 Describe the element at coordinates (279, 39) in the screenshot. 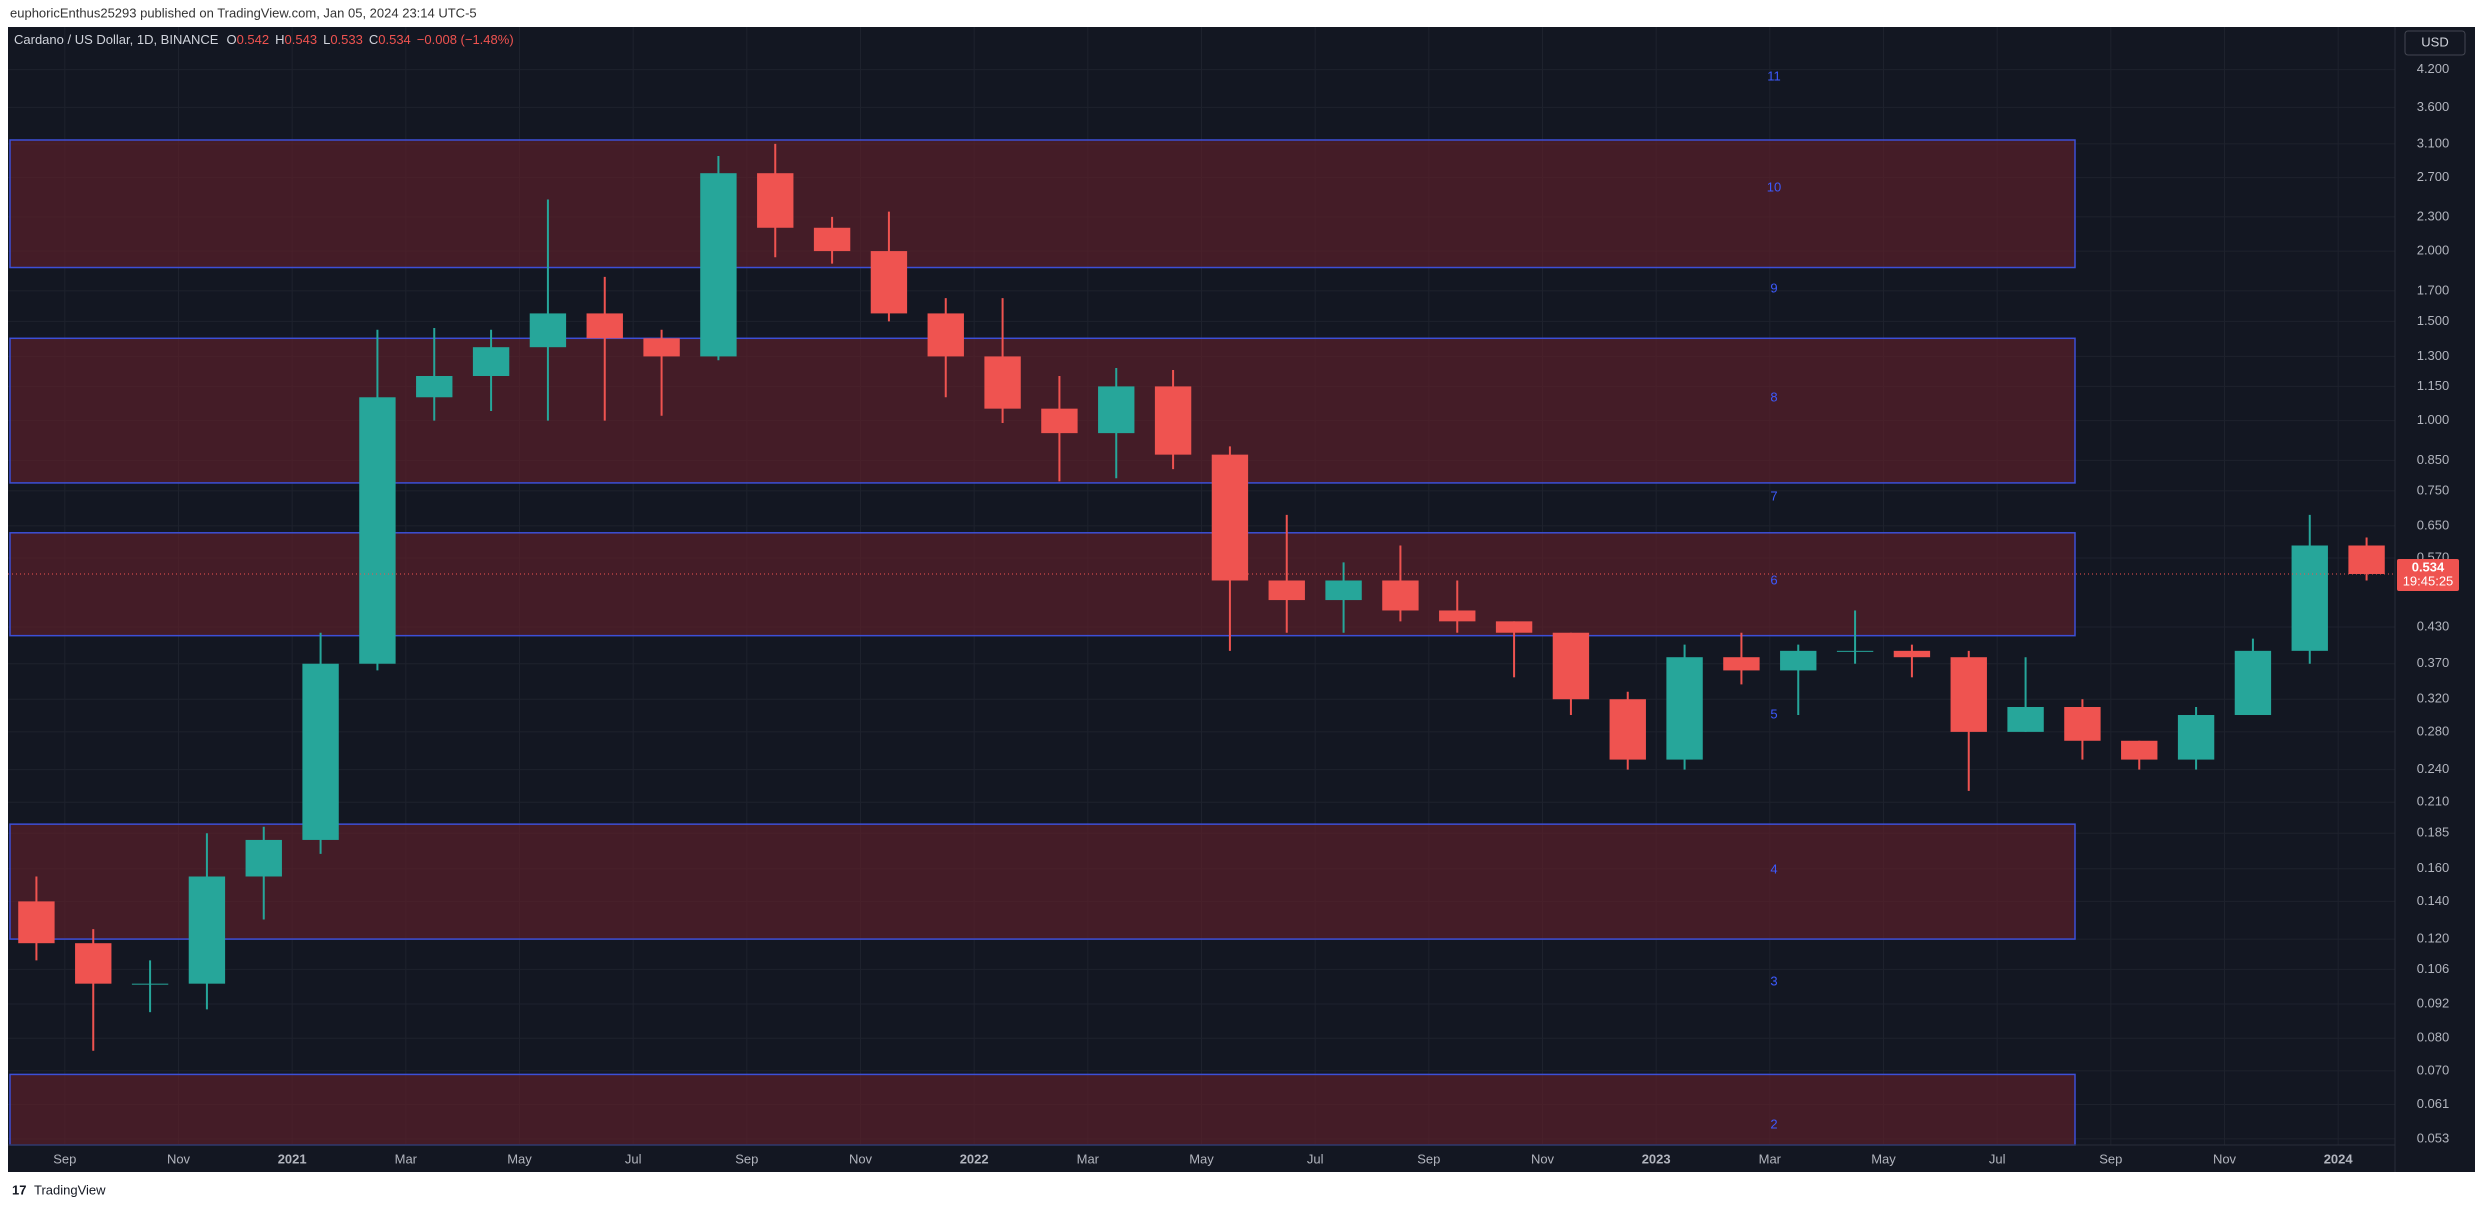

I see `h-label: H` at that location.